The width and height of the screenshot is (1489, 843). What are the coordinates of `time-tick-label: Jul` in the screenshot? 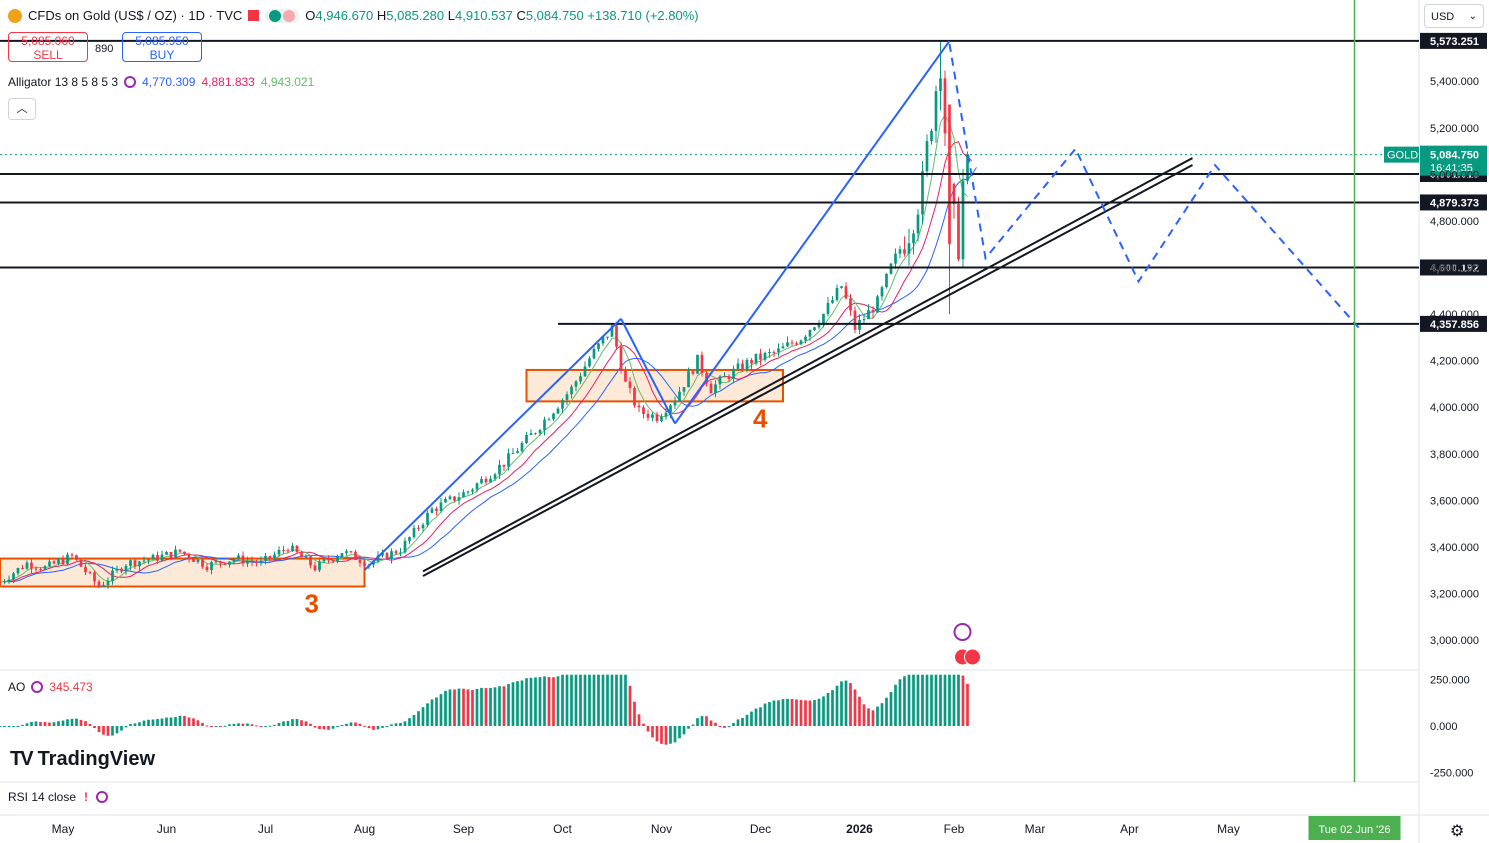 It's located at (265, 829).